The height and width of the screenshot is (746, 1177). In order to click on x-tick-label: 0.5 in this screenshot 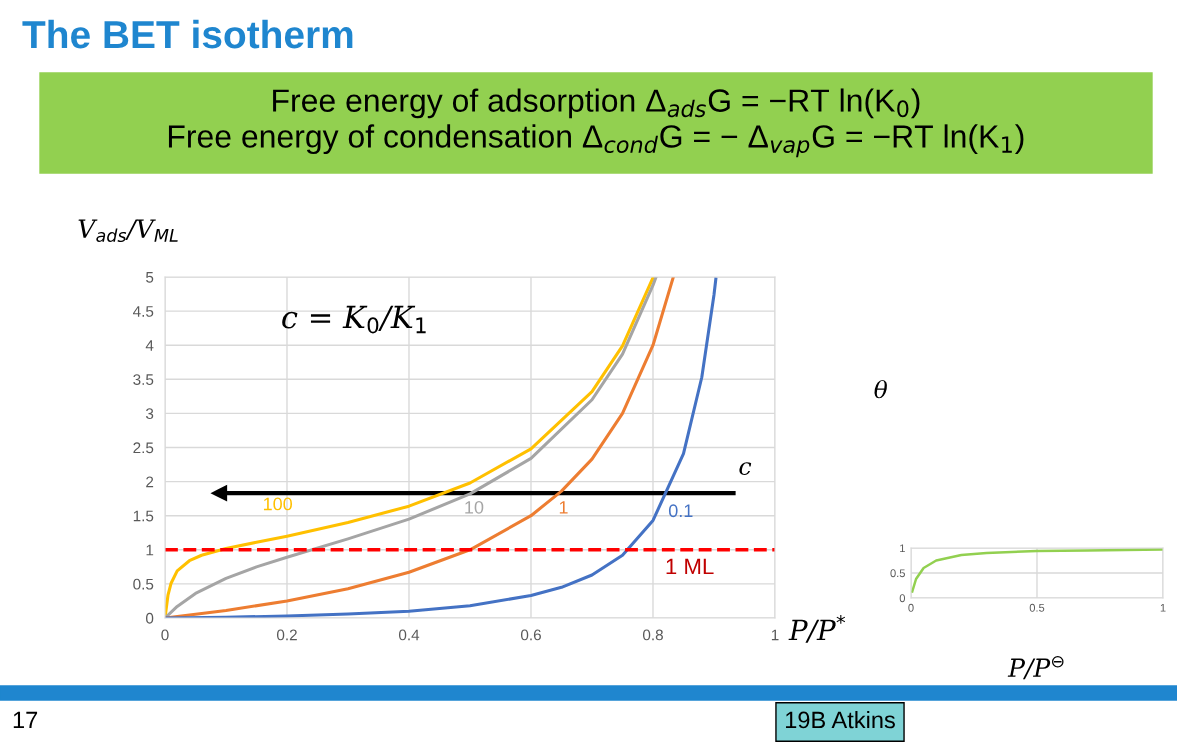, I will do `click(1037, 607)`.